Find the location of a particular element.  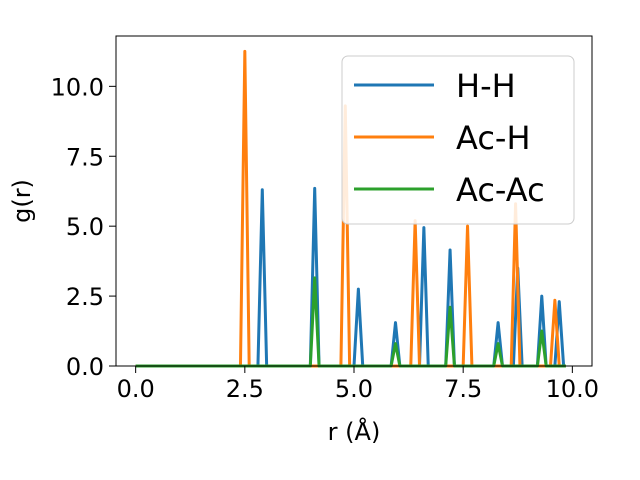

x-tick-label: 10.0 is located at coordinates (572, 389).